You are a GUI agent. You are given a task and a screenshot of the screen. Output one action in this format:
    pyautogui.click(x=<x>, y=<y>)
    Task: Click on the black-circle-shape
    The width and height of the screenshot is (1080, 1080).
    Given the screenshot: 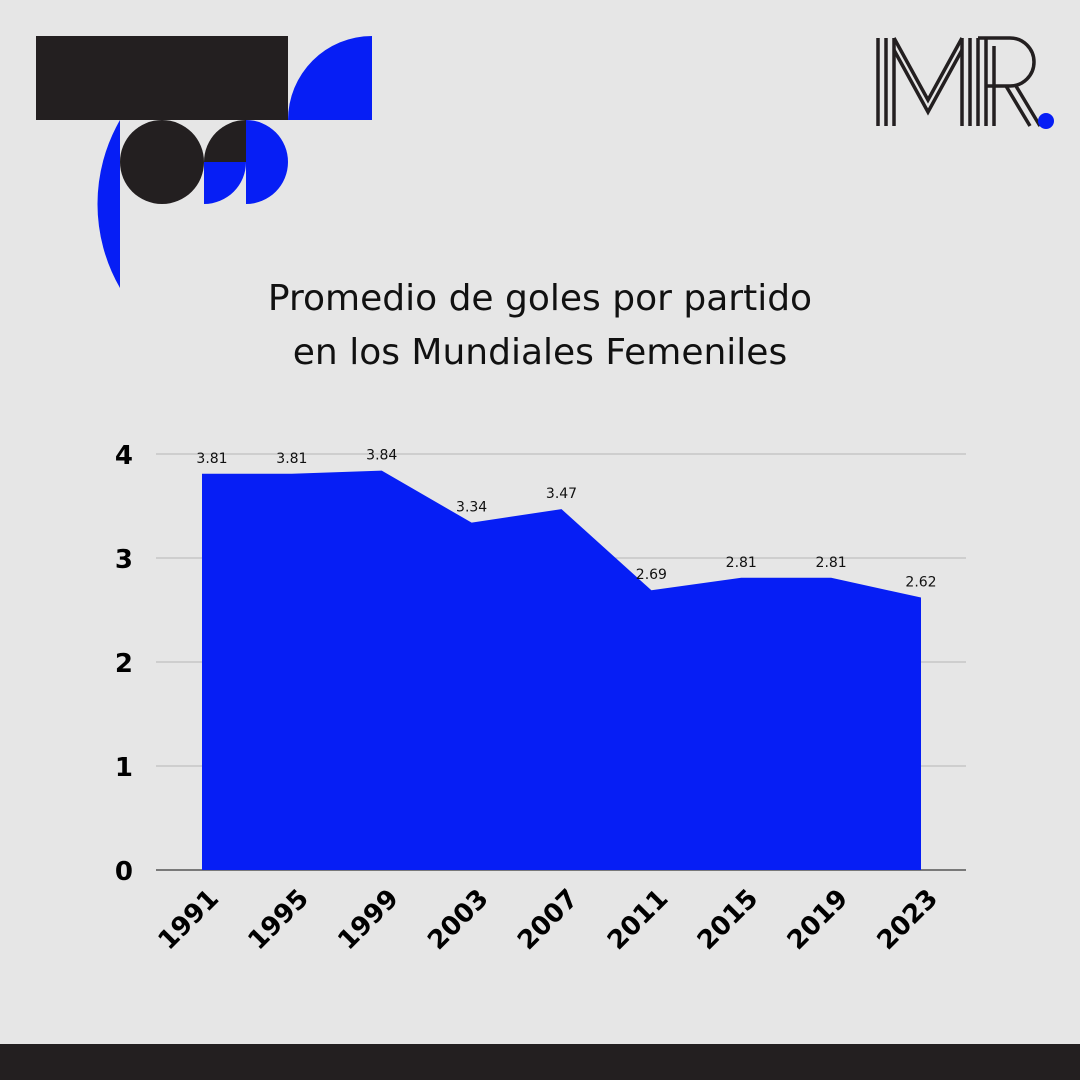 What is the action you would take?
    pyautogui.click(x=162, y=162)
    